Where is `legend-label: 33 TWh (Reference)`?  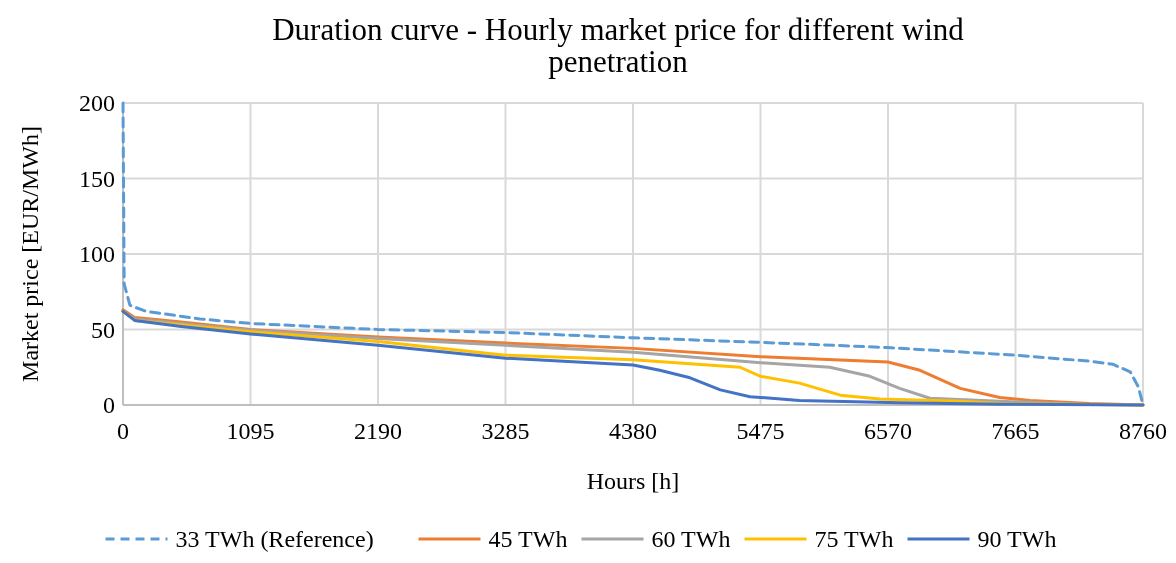 legend-label: 33 TWh (Reference) is located at coordinates (274, 539).